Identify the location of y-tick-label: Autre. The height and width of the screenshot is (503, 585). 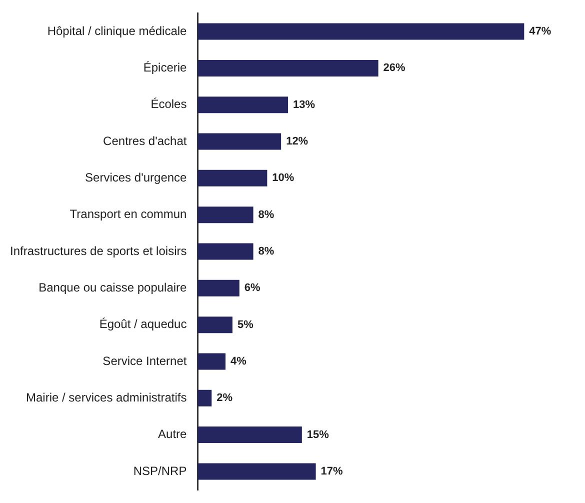
(173, 434).